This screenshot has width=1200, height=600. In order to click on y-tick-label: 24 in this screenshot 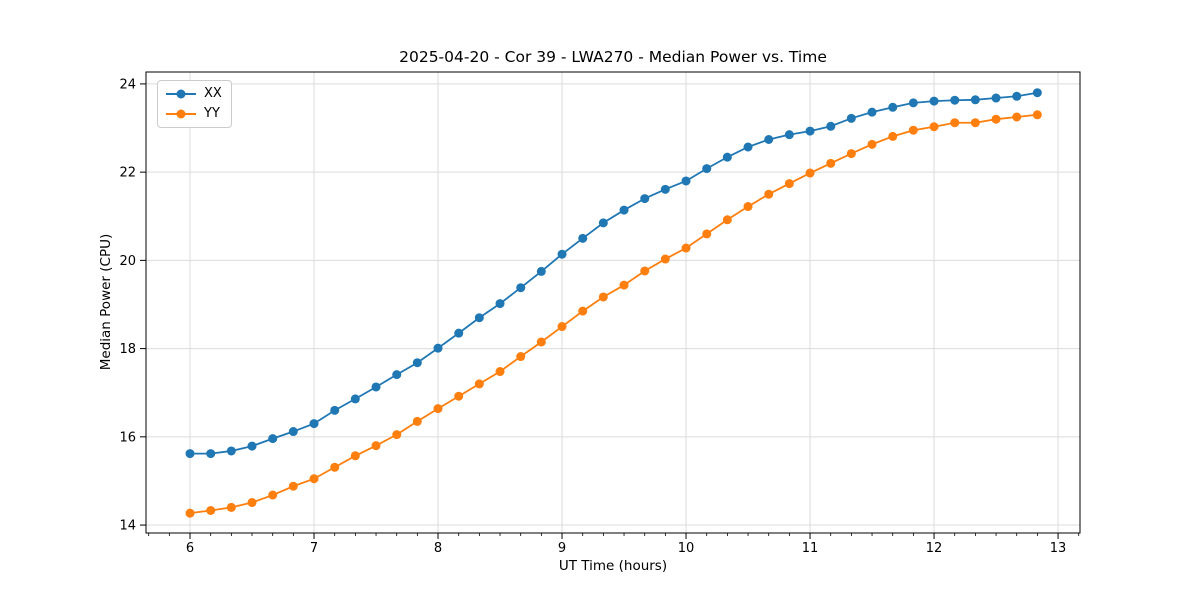, I will do `click(127, 84)`.